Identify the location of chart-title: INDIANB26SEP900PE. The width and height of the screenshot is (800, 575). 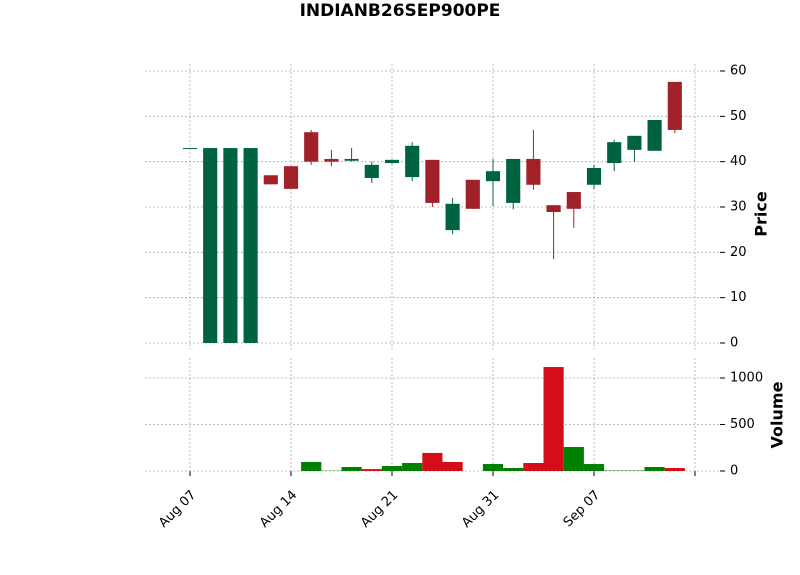
(400, 11).